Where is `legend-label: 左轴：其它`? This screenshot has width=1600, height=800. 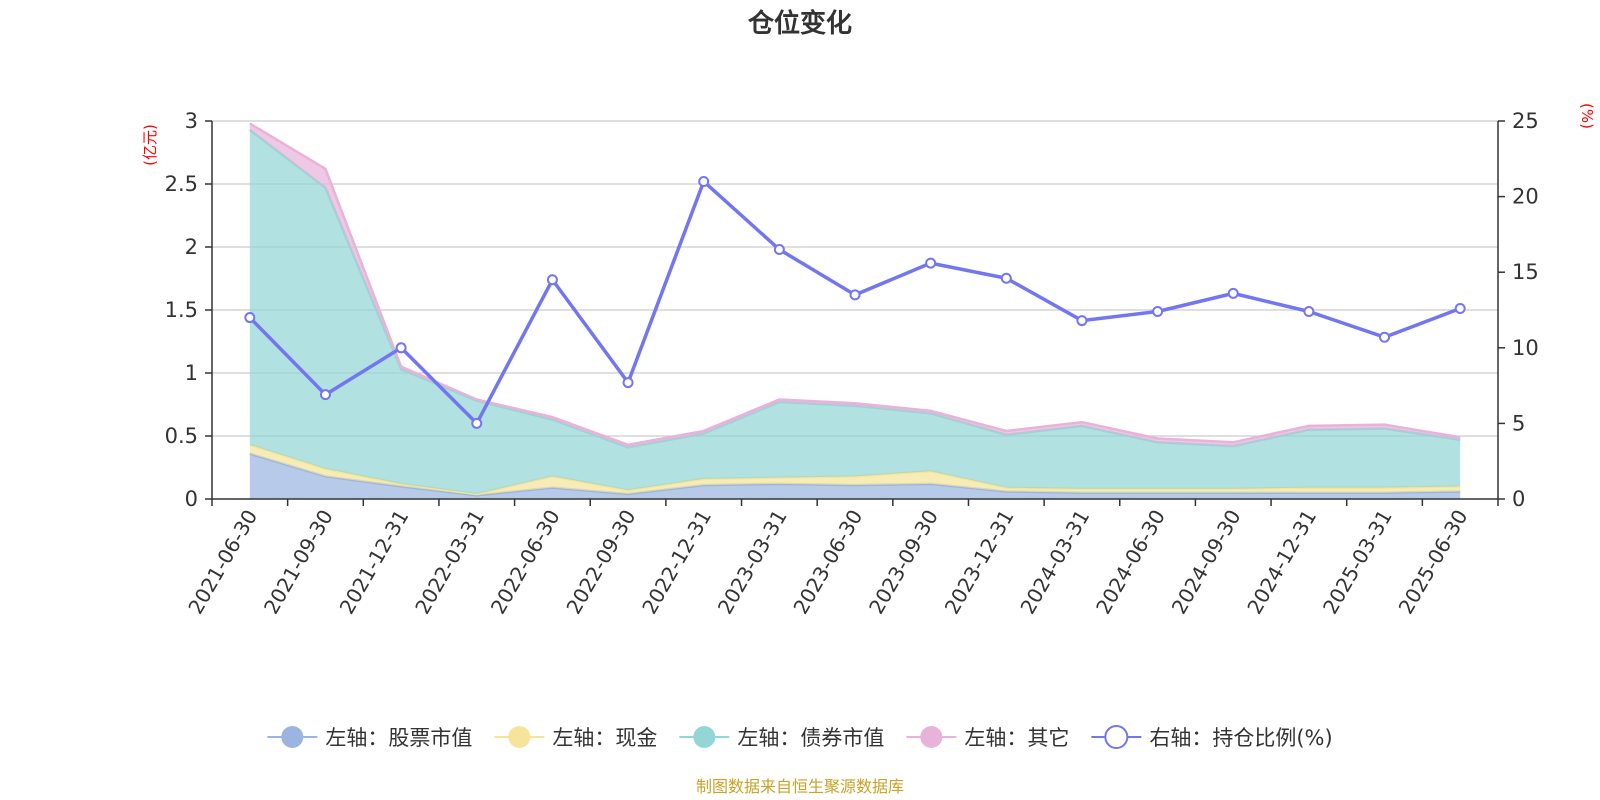
legend-label: 左轴：其它 is located at coordinates (1016, 738).